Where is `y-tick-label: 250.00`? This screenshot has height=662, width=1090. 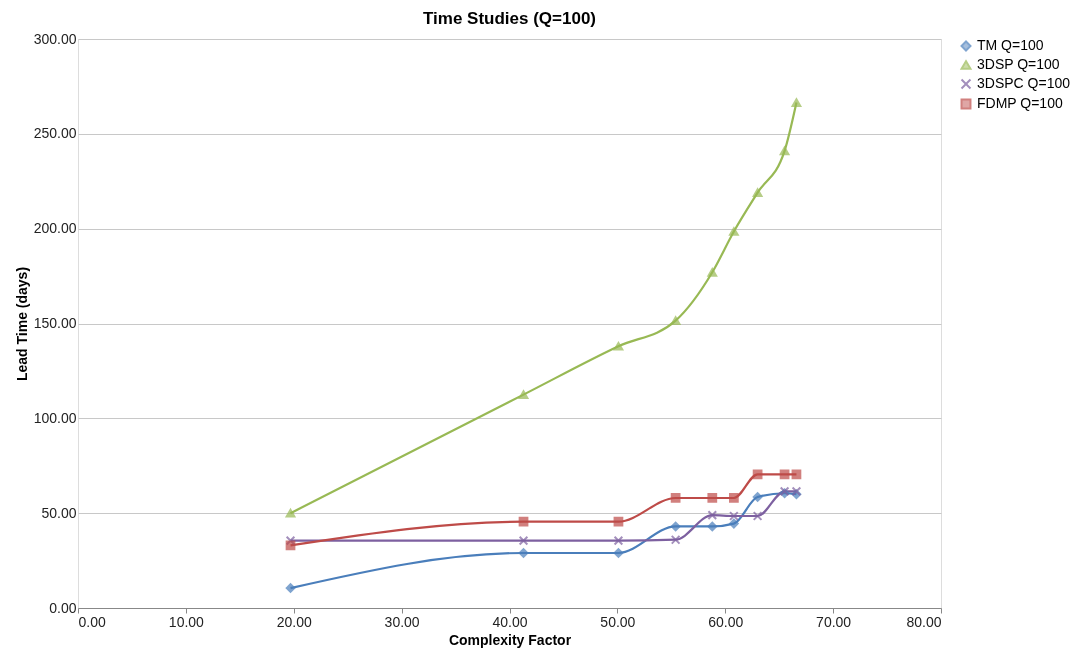 y-tick-label: 250.00 is located at coordinates (55, 133).